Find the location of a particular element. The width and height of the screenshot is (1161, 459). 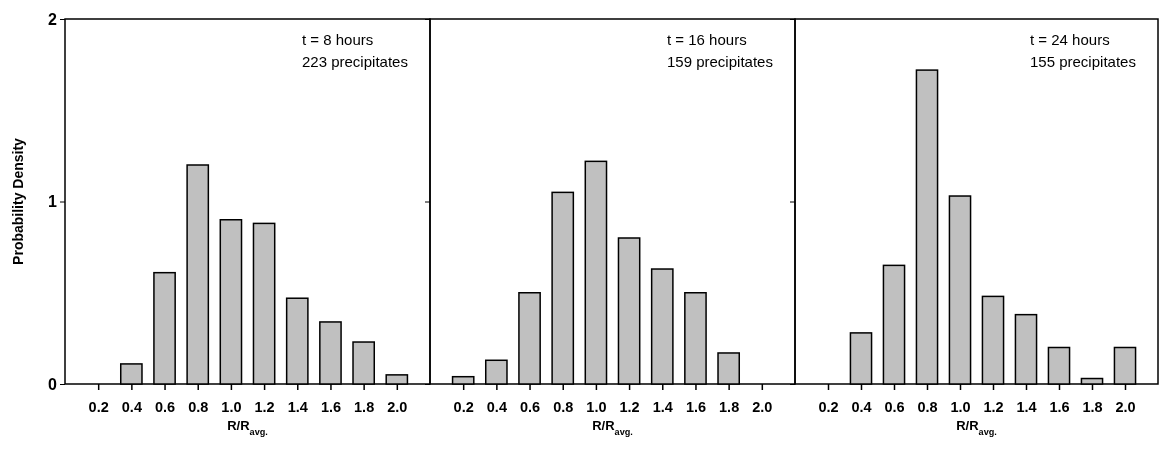

annotation: 223 precipitates is located at coordinates (355, 61).